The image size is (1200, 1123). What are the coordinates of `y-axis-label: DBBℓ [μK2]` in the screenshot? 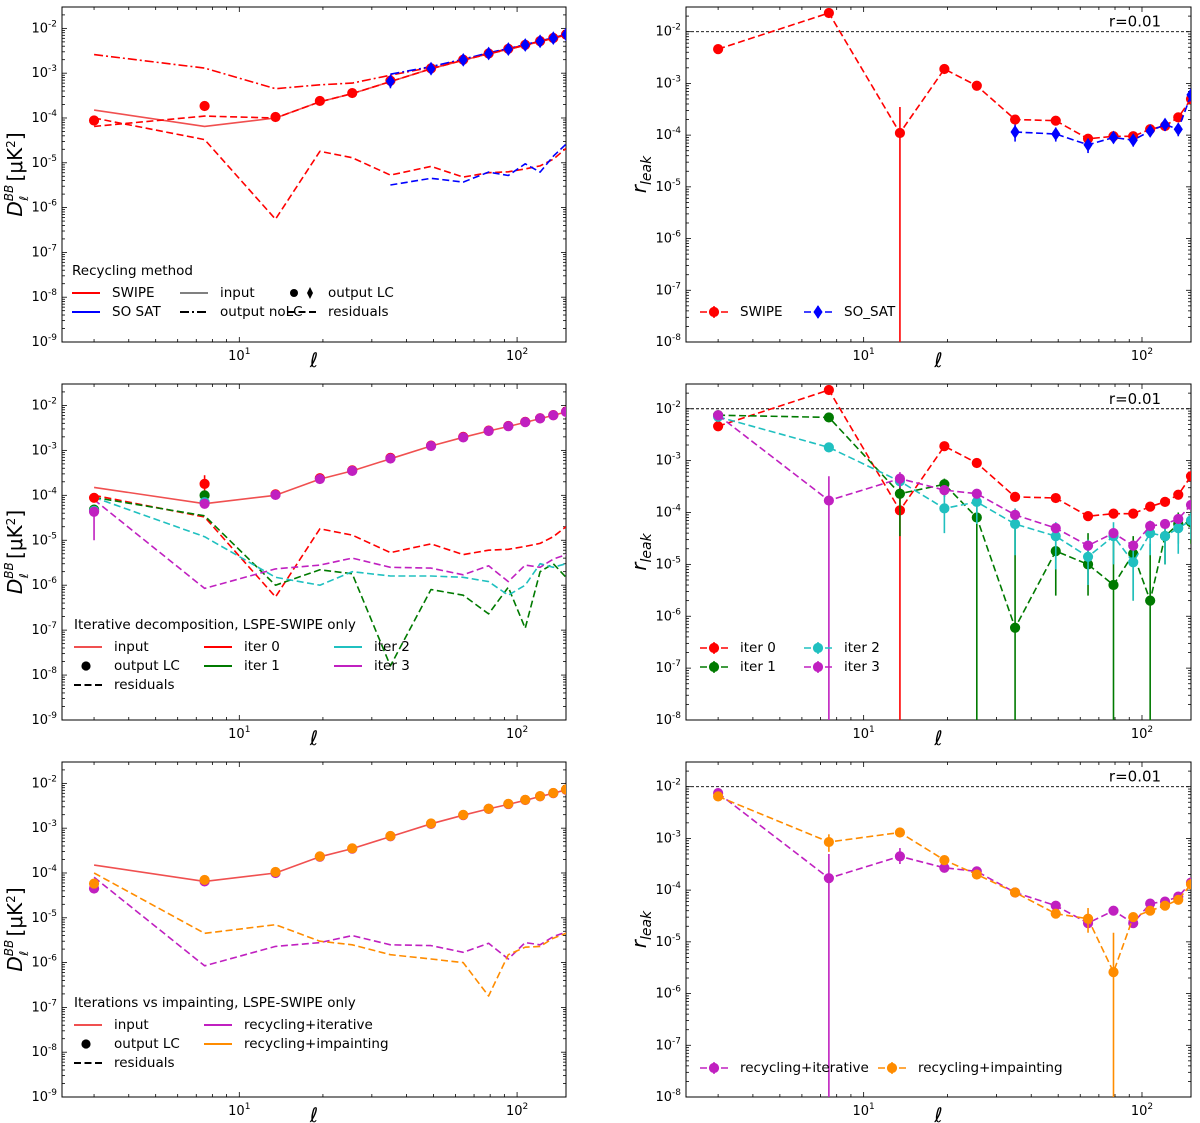 It's located at (16, 174).